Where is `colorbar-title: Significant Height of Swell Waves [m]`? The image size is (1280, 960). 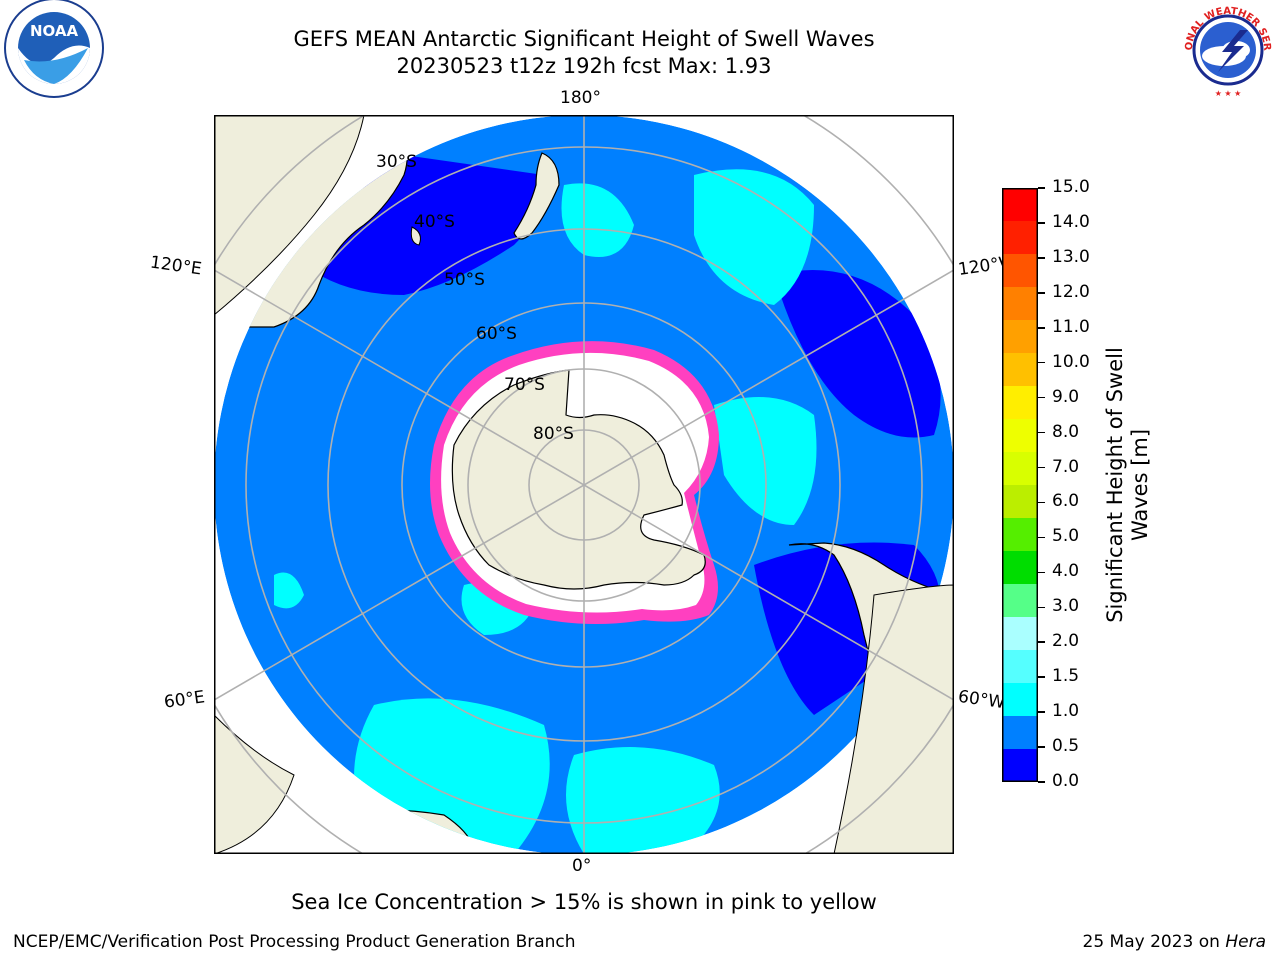 colorbar-title: Significant Height of Swell Waves [m] is located at coordinates (1127, 485).